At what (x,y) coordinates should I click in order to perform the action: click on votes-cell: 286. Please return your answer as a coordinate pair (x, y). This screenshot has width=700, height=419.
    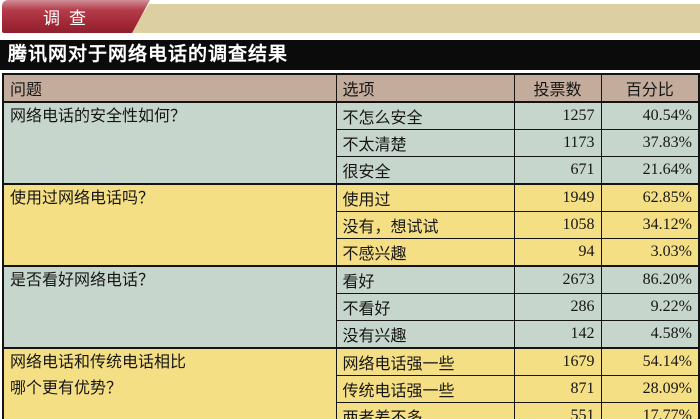
    Looking at the image, I should click on (557, 307).